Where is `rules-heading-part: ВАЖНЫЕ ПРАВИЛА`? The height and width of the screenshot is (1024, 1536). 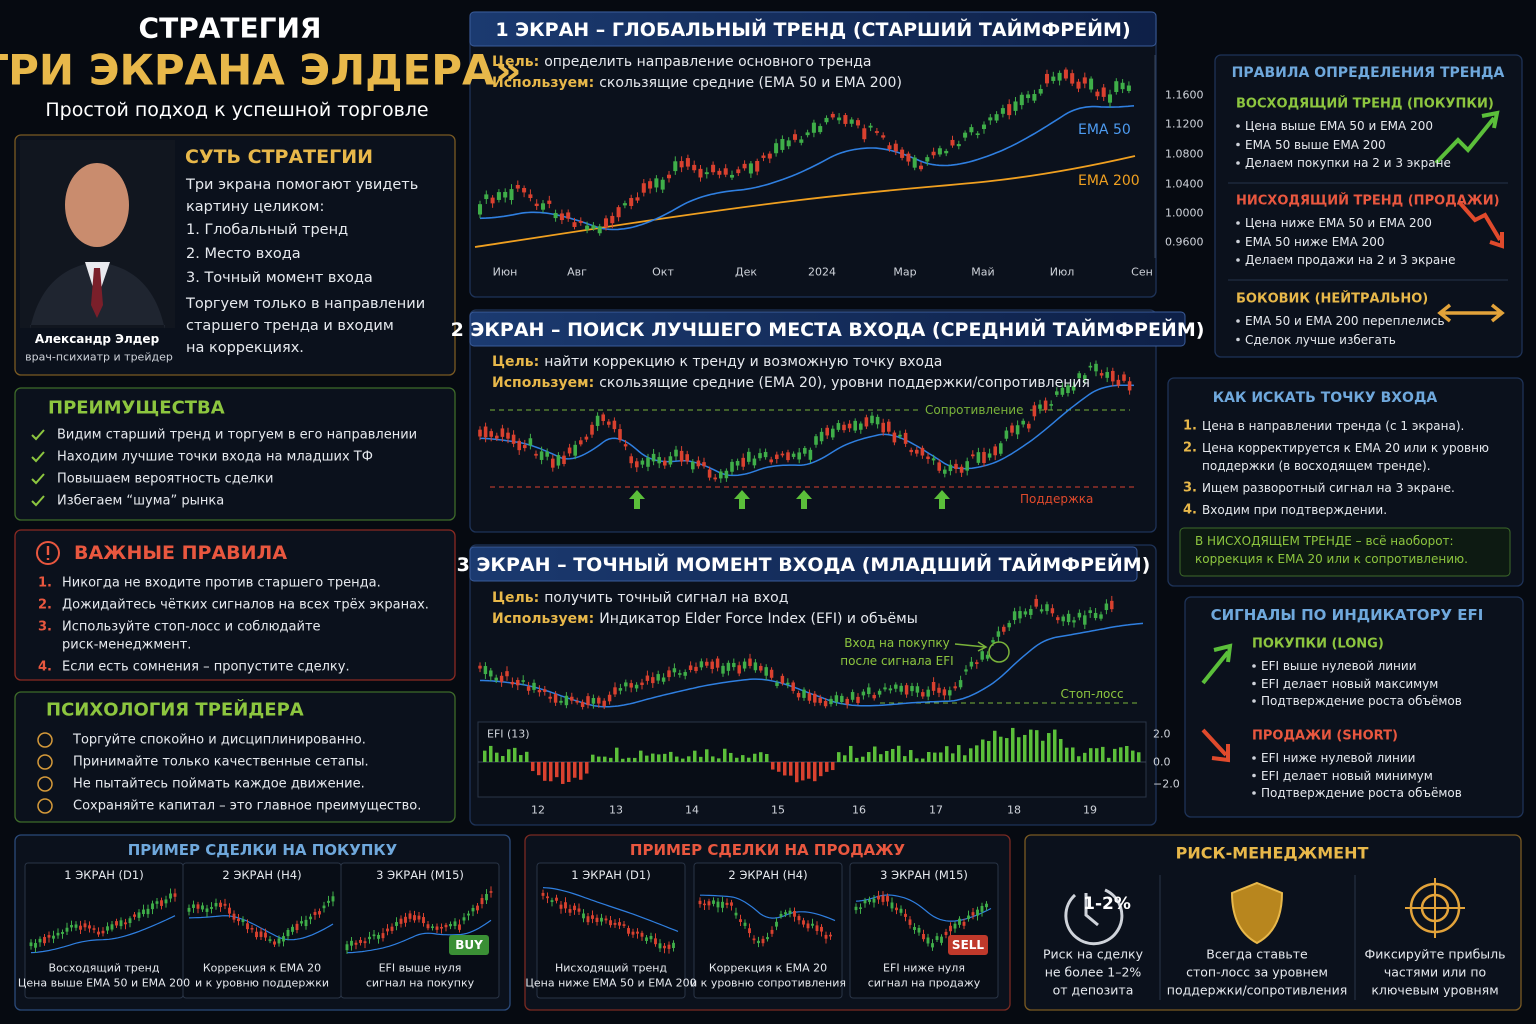
rules-heading-part: ВАЖНЫЕ ПРАВИЛА is located at coordinates (181, 553).